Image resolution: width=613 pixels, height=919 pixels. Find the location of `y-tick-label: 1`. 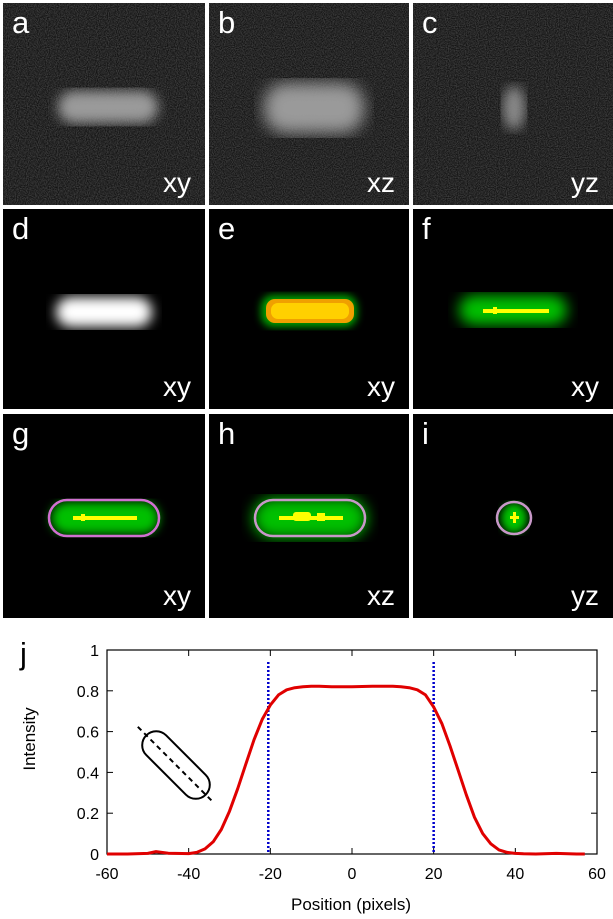

y-tick-label: 1 is located at coordinates (94, 651).